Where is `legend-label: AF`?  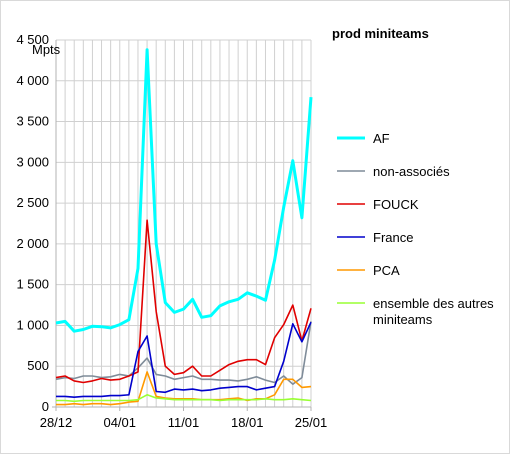
legend-label: AF is located at coordinates (381, 138).